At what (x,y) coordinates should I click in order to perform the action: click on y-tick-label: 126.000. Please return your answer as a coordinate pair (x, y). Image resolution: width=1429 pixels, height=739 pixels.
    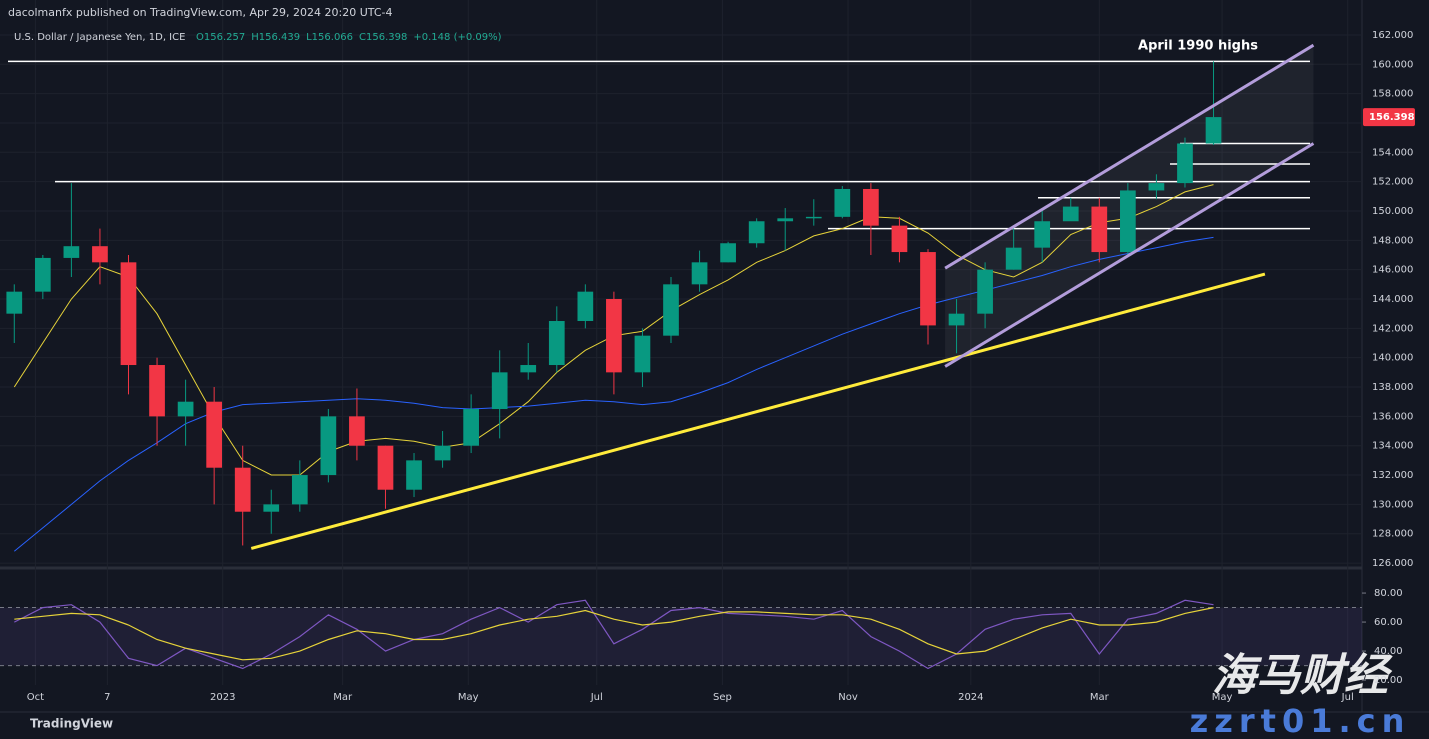
    Looking at the image, I should click on (1392, 563).